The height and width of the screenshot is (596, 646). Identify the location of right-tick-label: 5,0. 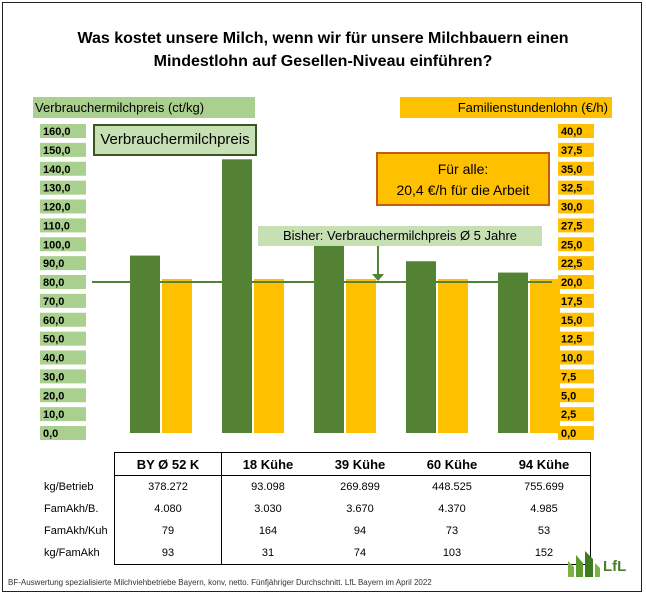
(568, 396).